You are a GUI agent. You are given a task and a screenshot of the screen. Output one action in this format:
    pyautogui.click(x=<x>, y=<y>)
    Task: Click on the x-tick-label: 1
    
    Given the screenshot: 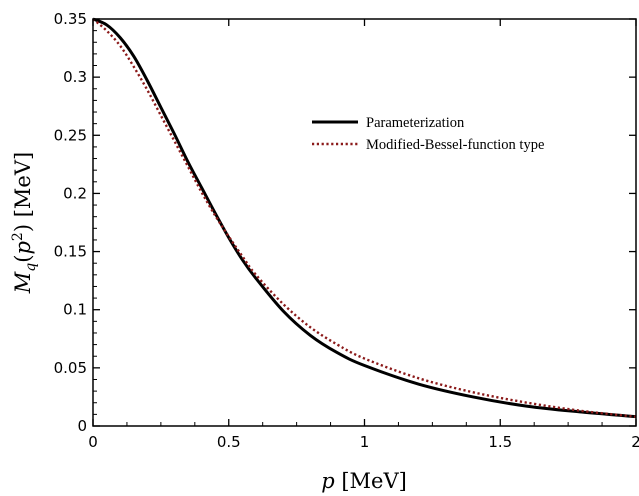 What is the action you would take?
    pyautogui.click(x=365, y=442)
    